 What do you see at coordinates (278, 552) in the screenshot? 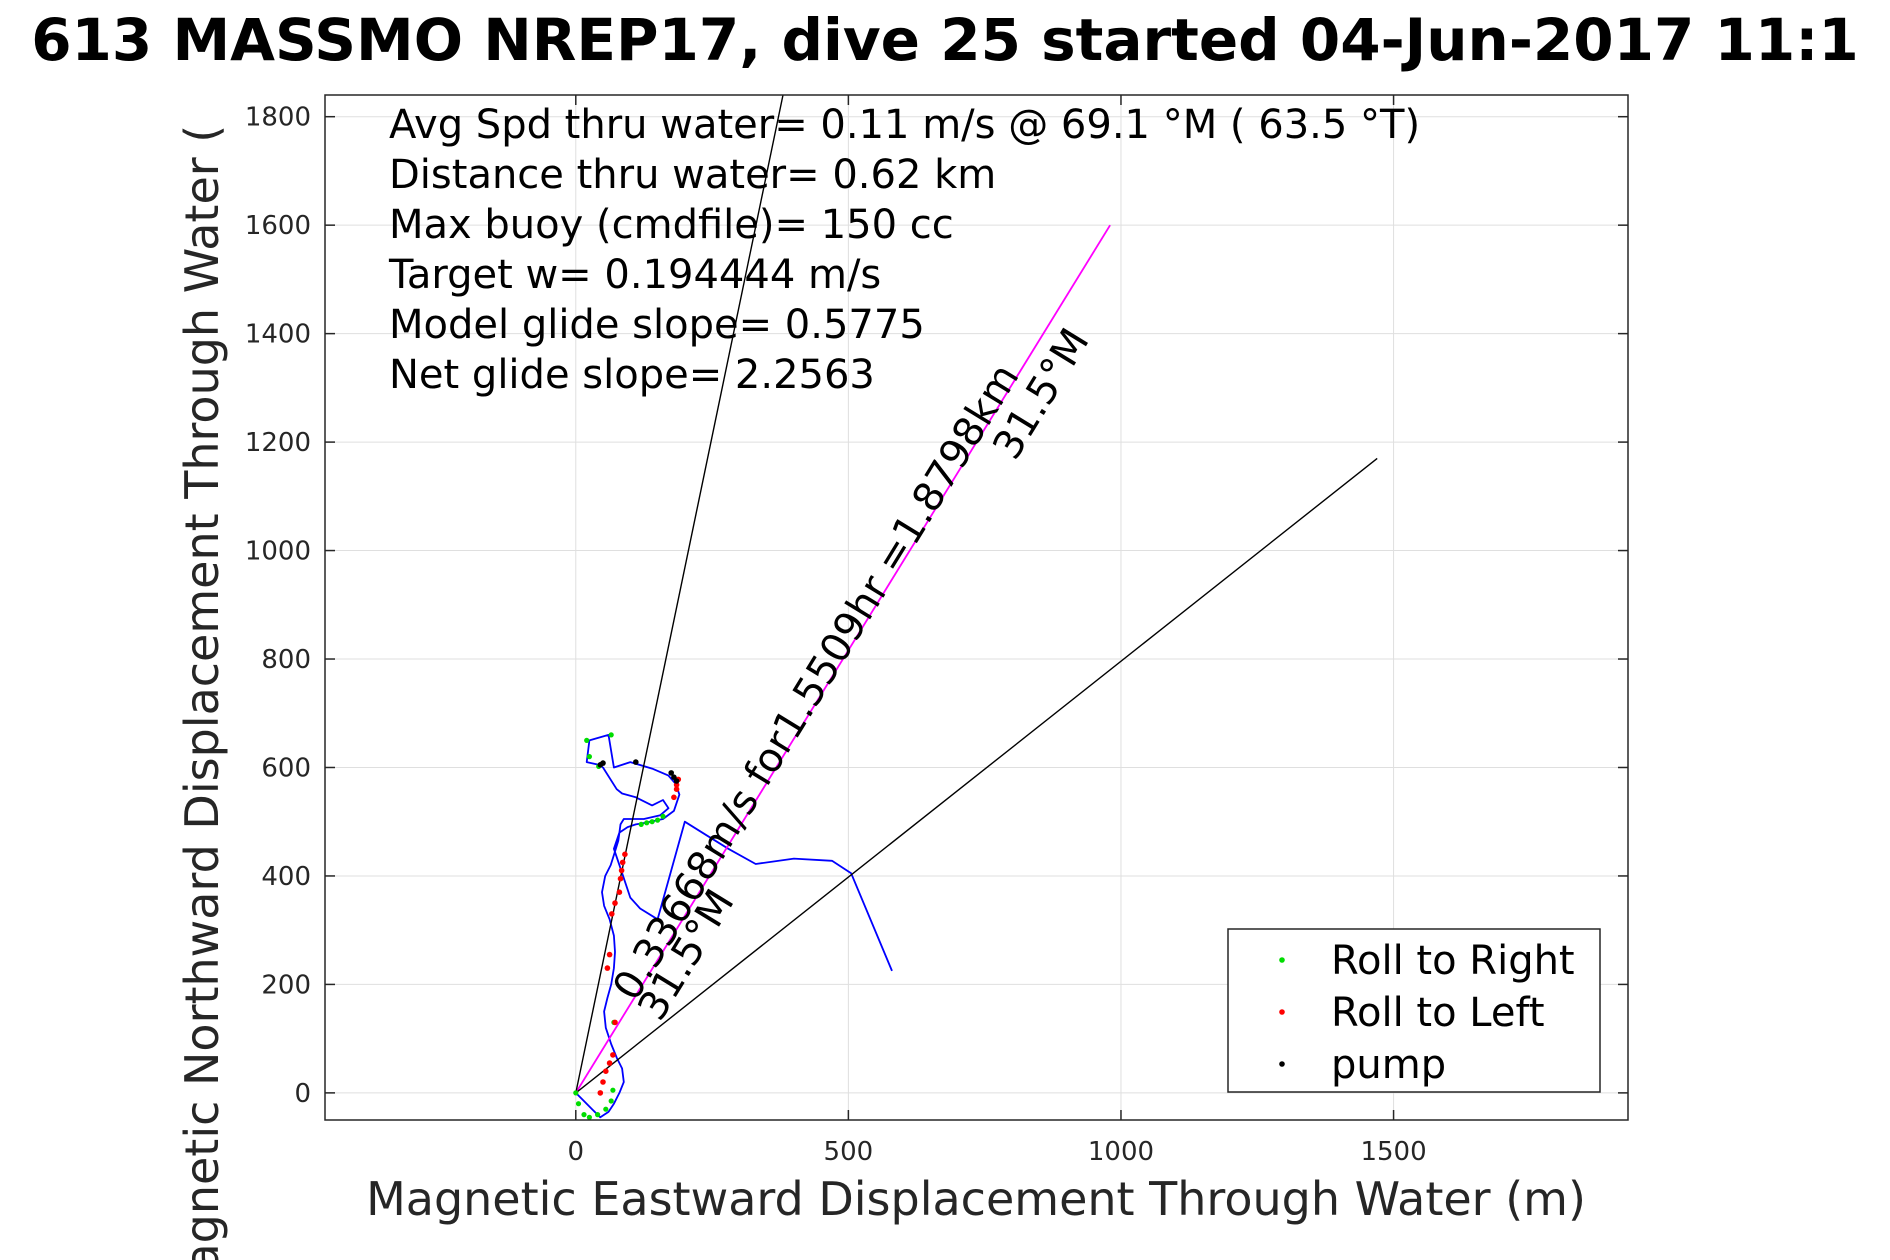
I see `y-tick-label: 1000` at bounding box center [278, 552].